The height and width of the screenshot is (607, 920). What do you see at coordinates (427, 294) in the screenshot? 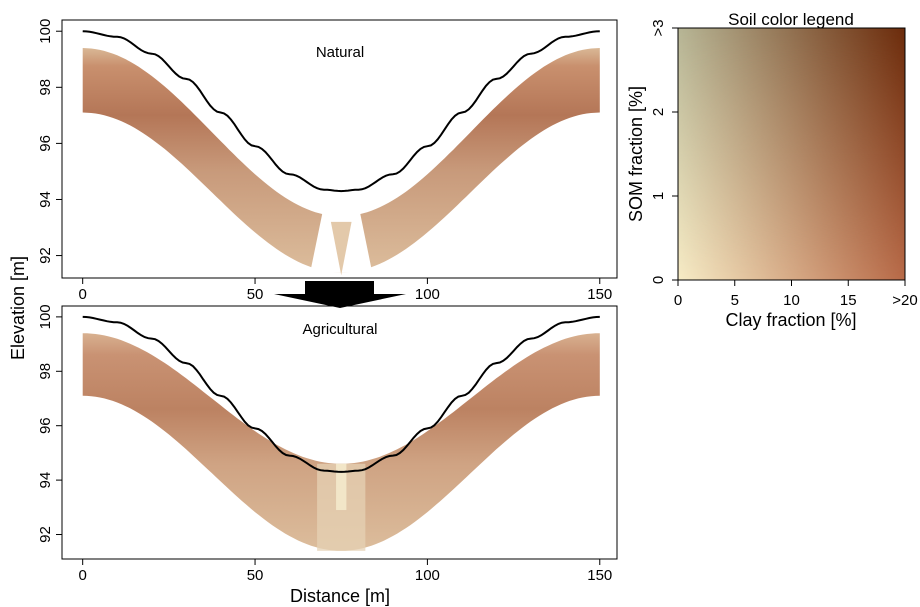
I see `natural-x-tick-label: 100` at bounding box center [427, 294].